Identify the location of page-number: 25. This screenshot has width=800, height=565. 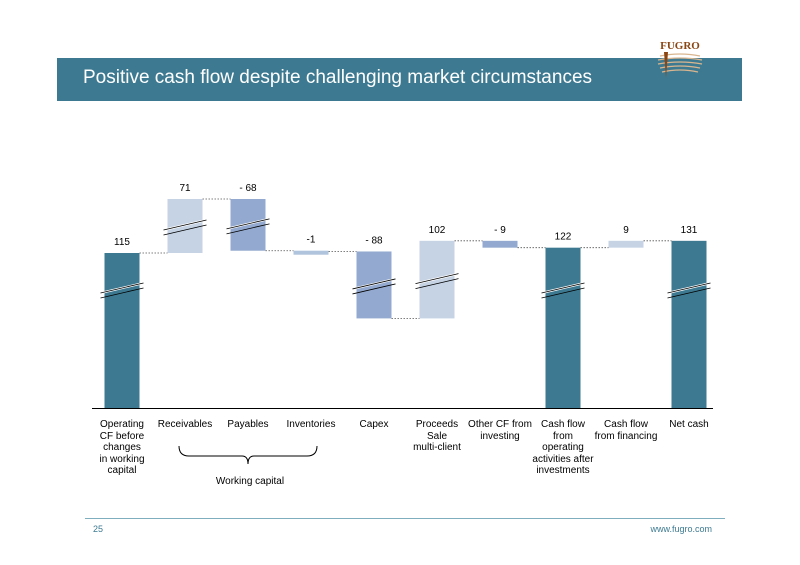
(98, 529).